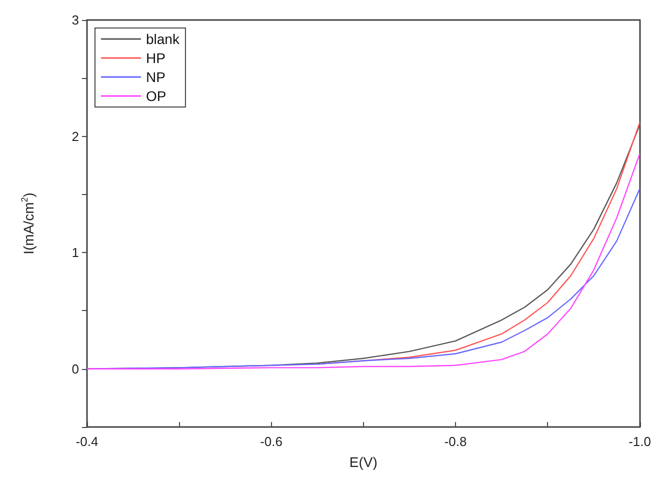 The width and height of the screenshot is (654, 489). Describe the element at coordinates (163, 39) in the screenshot. I see `legend-label: blank` at that location.